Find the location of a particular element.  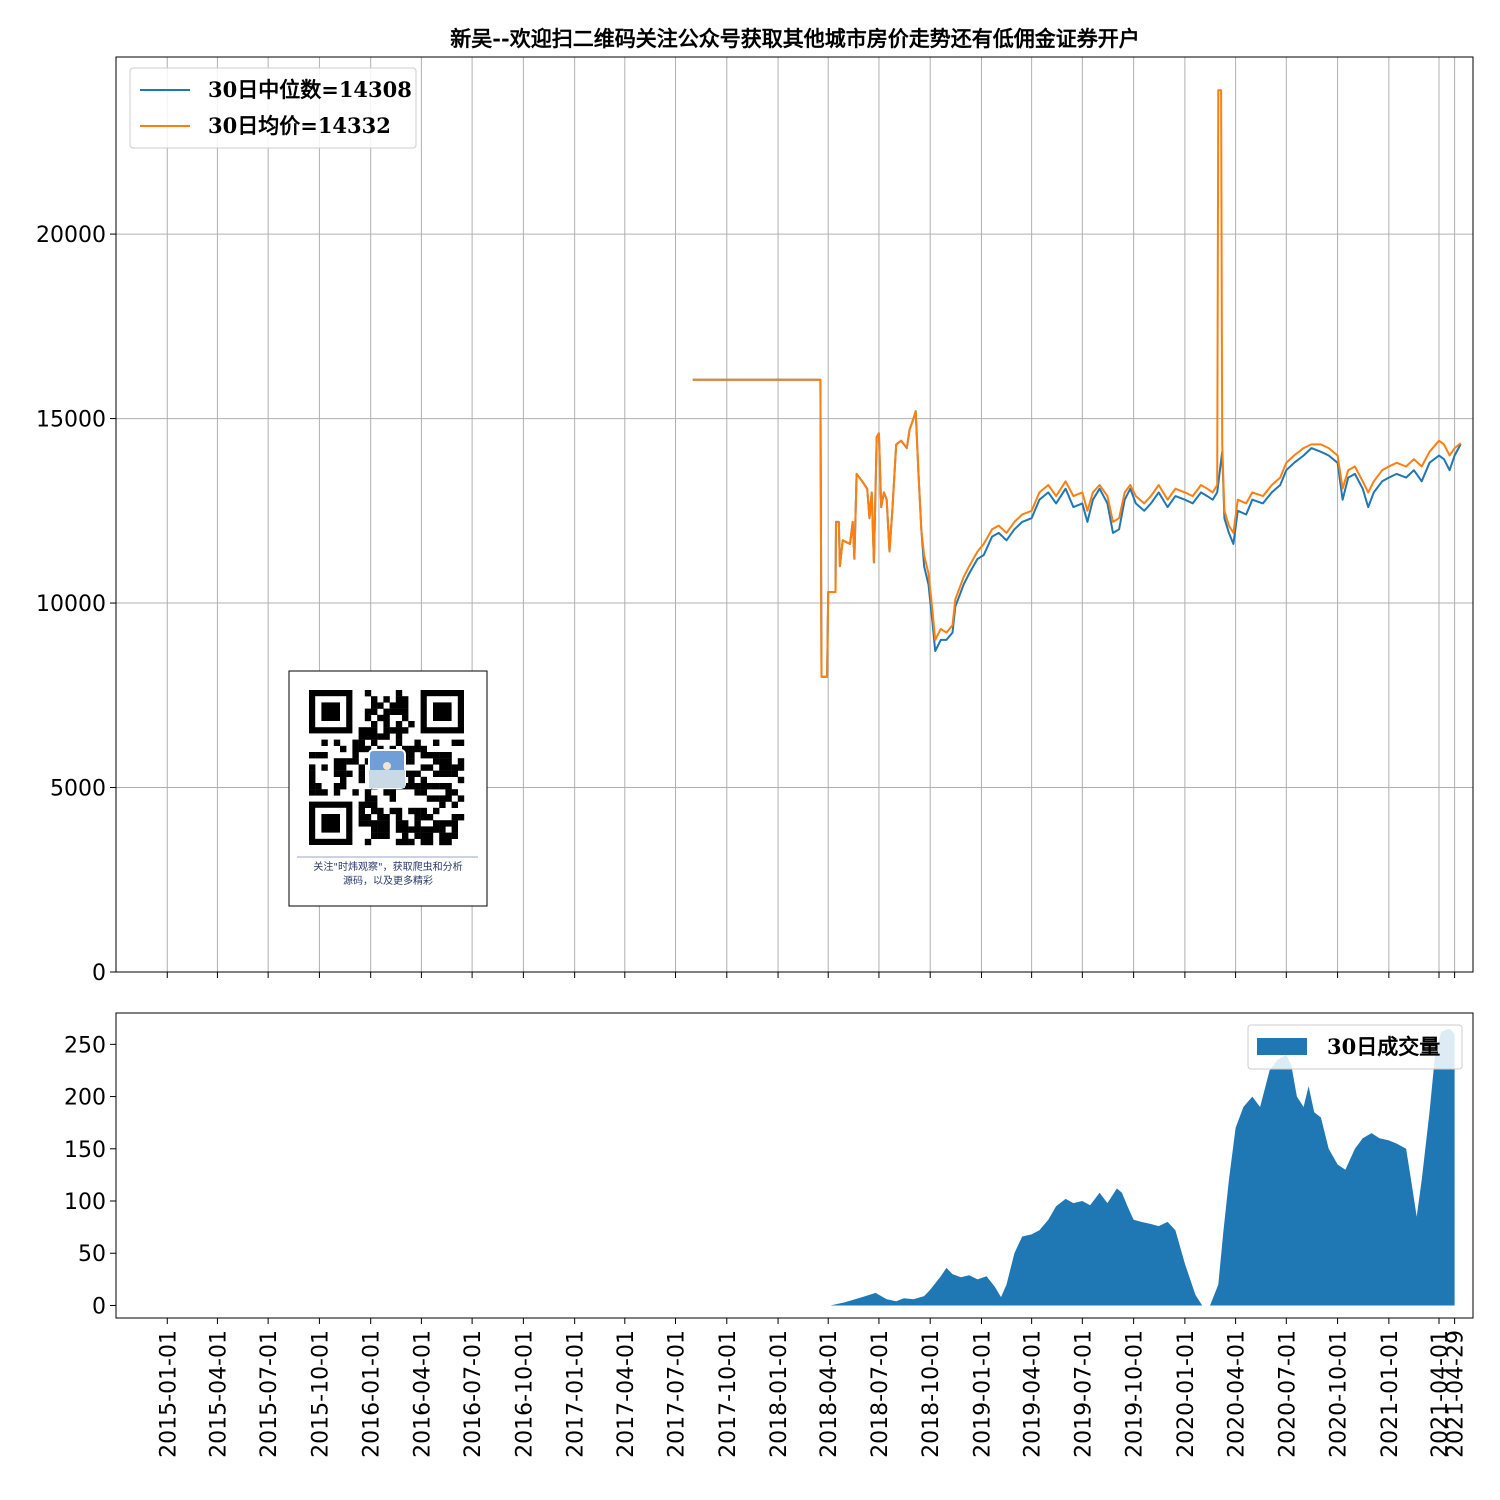

x-tick-label: 2017-01-01 is located at coordinates (576, 1394).